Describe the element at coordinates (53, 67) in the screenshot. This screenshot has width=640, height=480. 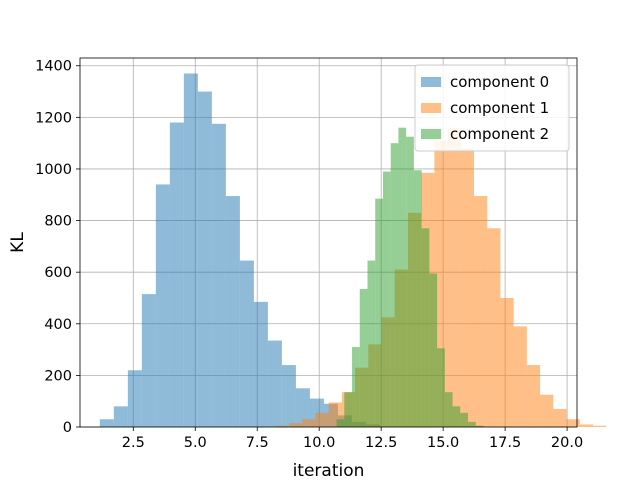
I see `y-tick-label: 1400` at that location.